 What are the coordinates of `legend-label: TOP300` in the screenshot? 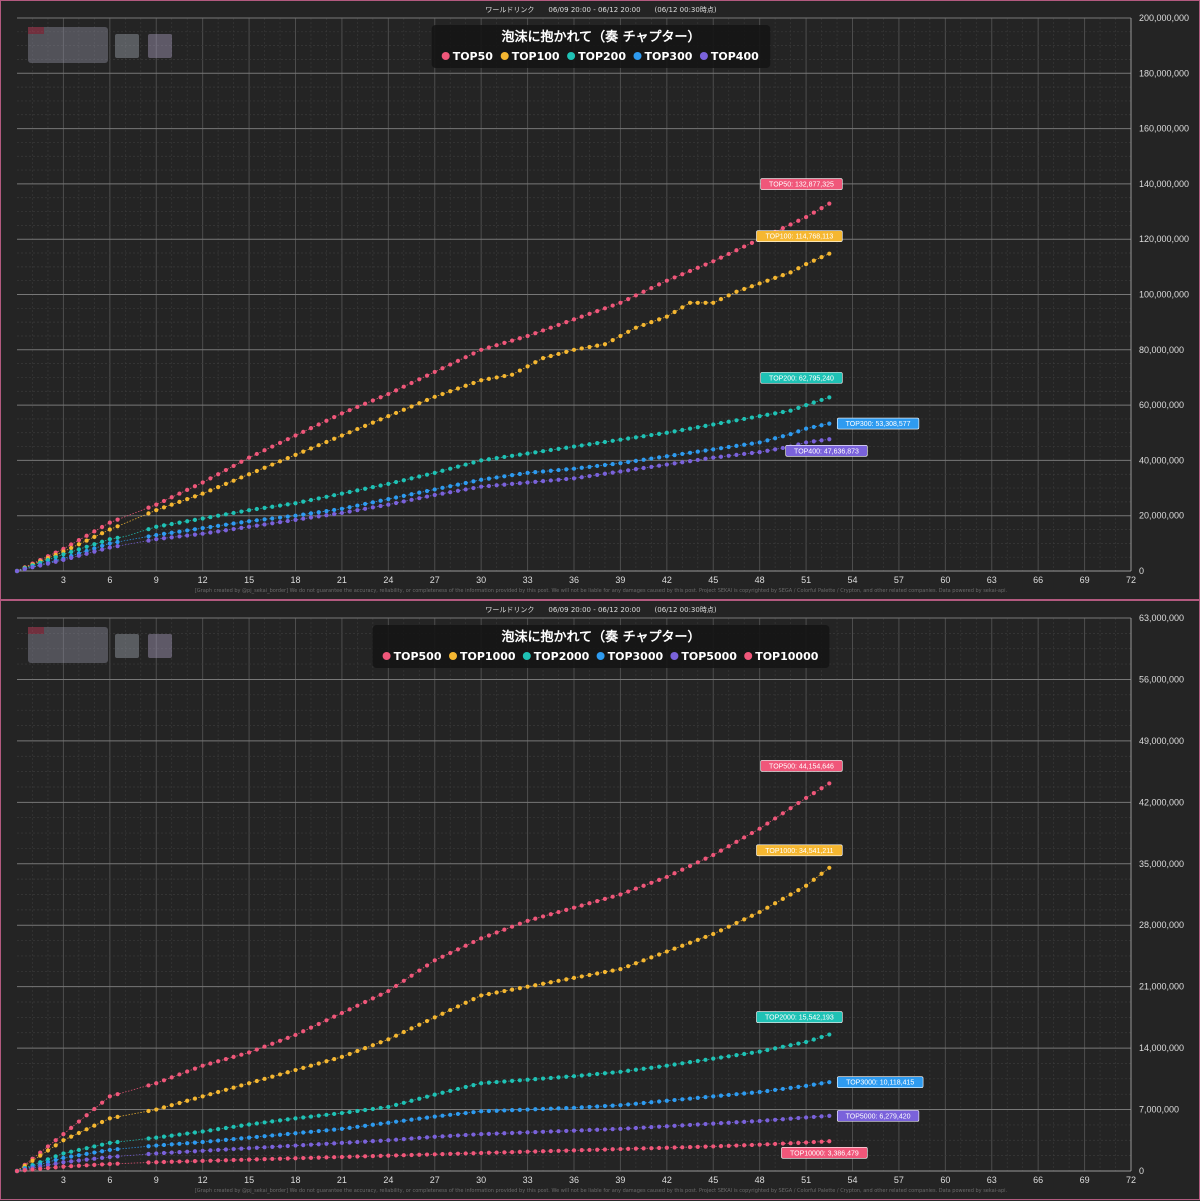 It's located at (669, 56).